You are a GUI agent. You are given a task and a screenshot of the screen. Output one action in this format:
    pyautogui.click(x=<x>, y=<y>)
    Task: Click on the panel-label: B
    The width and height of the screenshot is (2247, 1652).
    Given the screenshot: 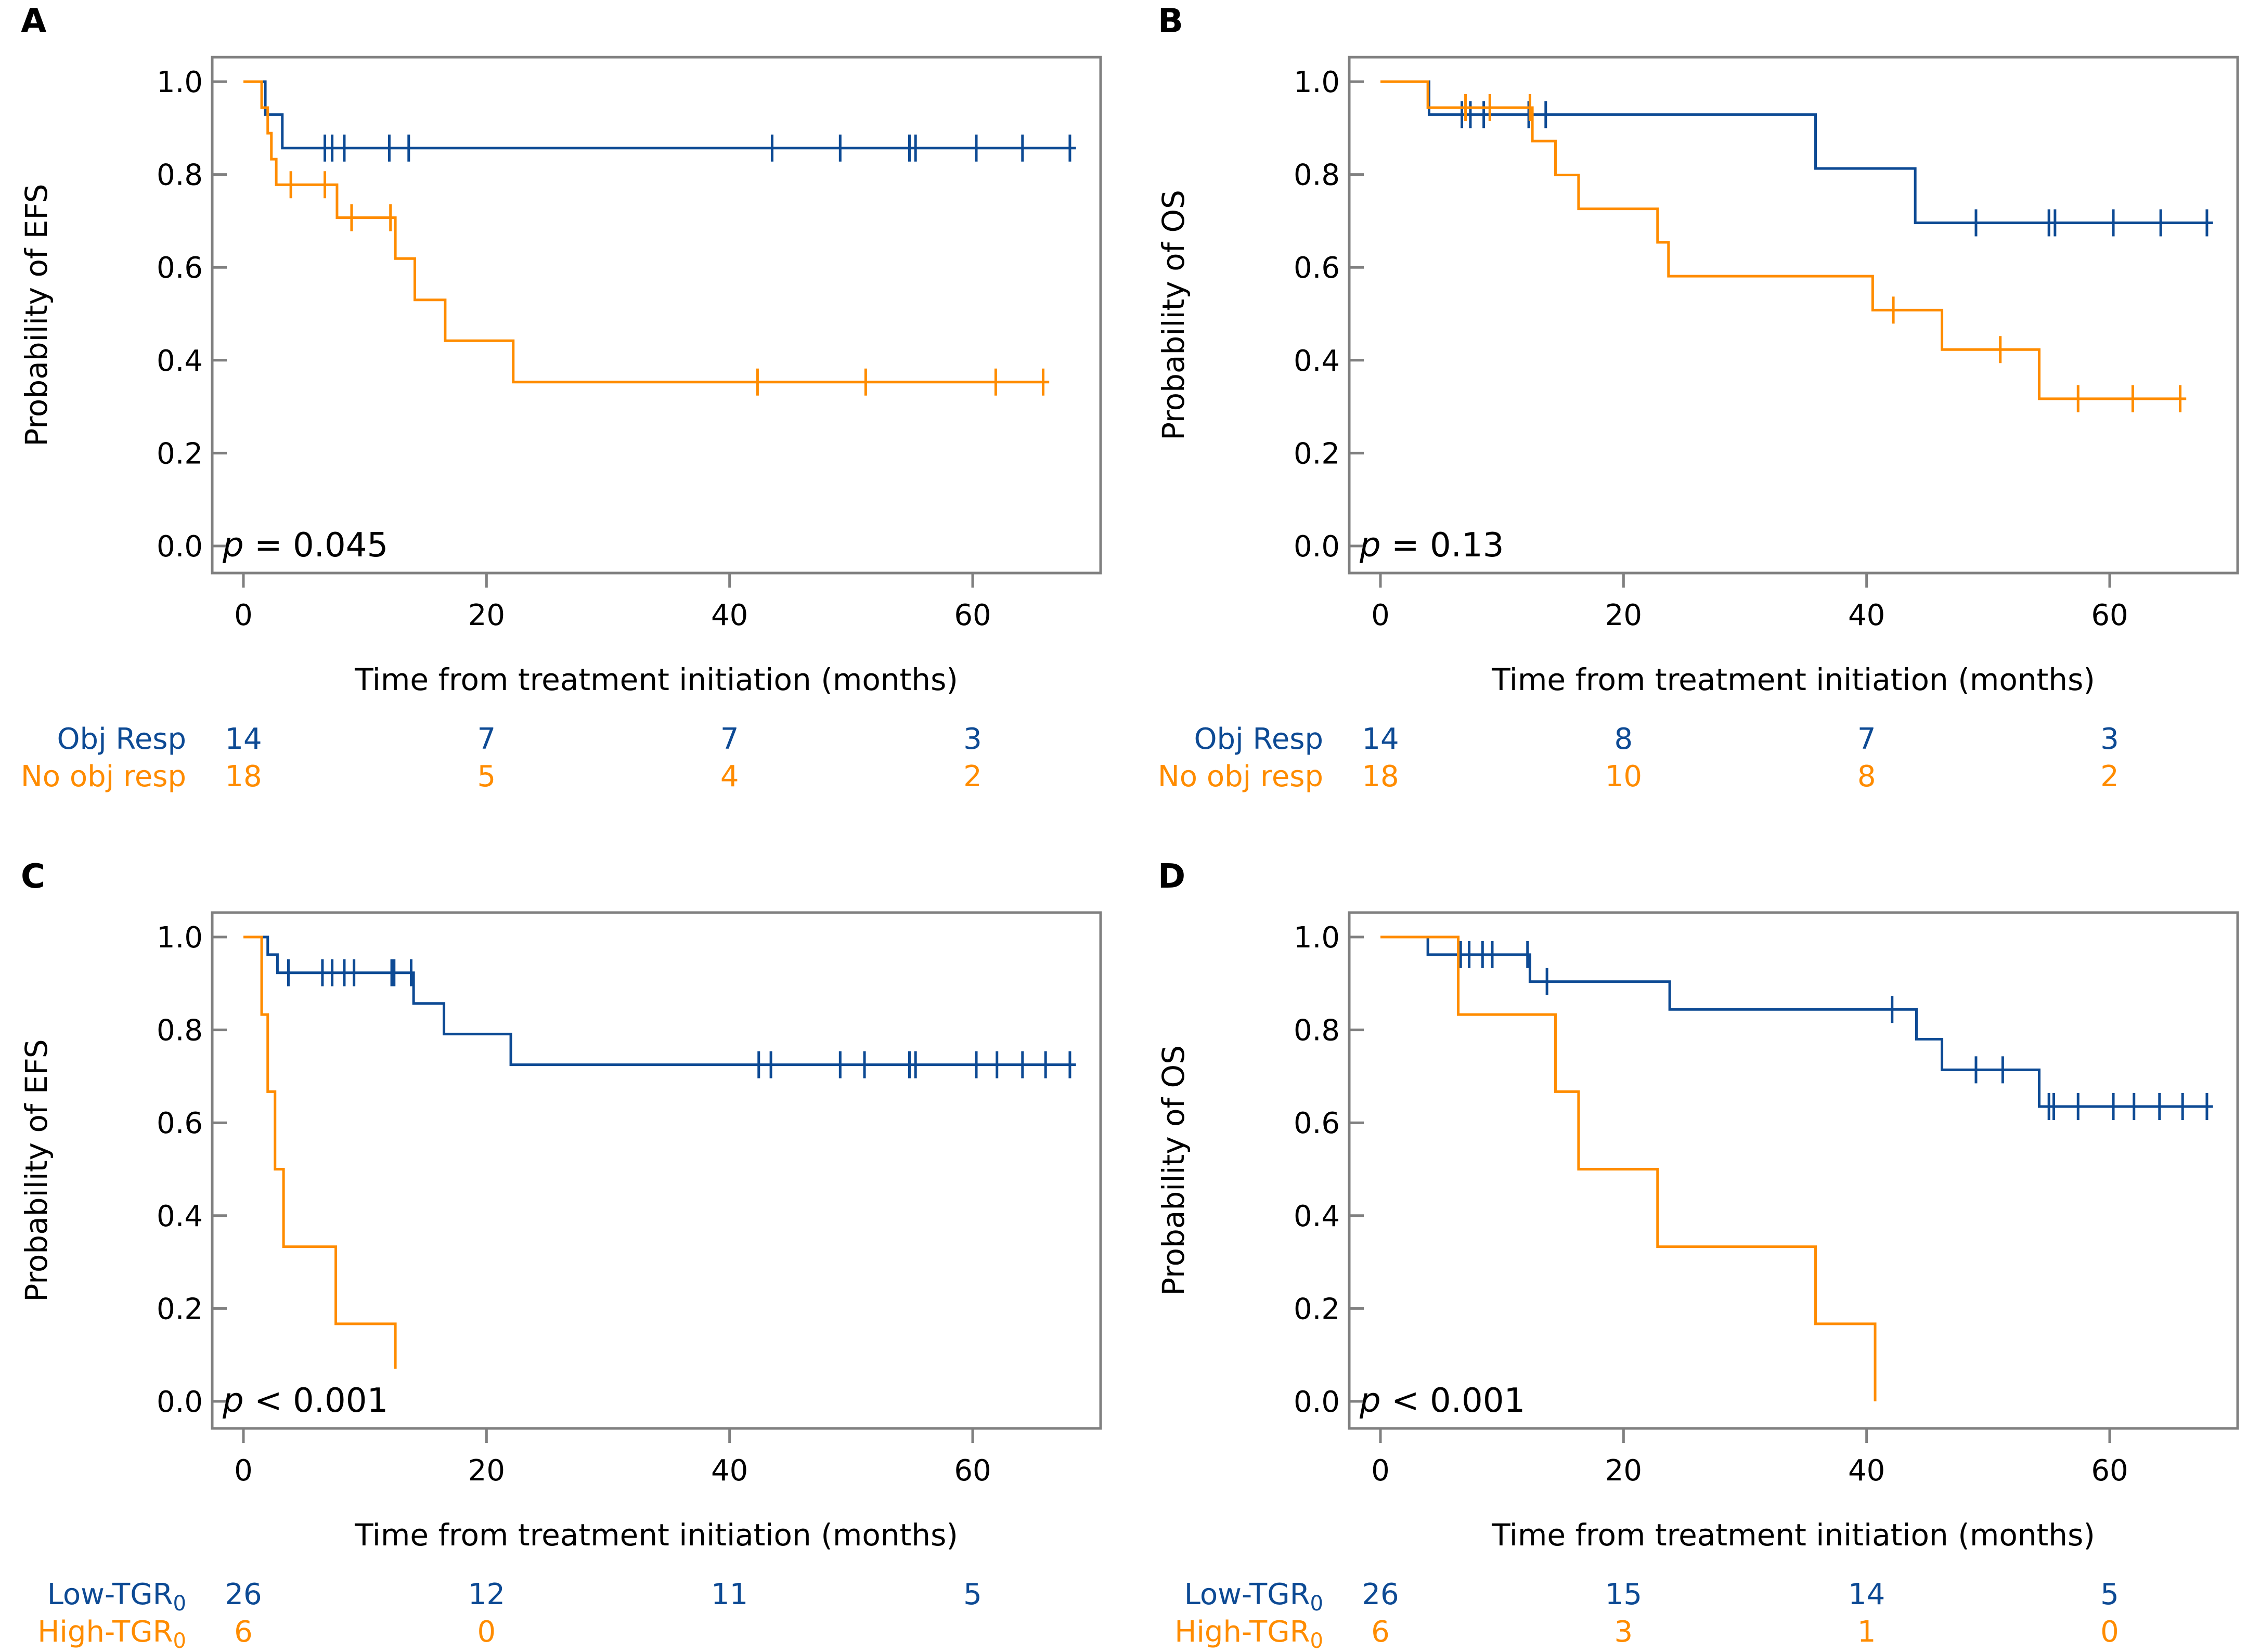 What is the action you would take?
    pyautogui.click(x=1170, y=21)
    